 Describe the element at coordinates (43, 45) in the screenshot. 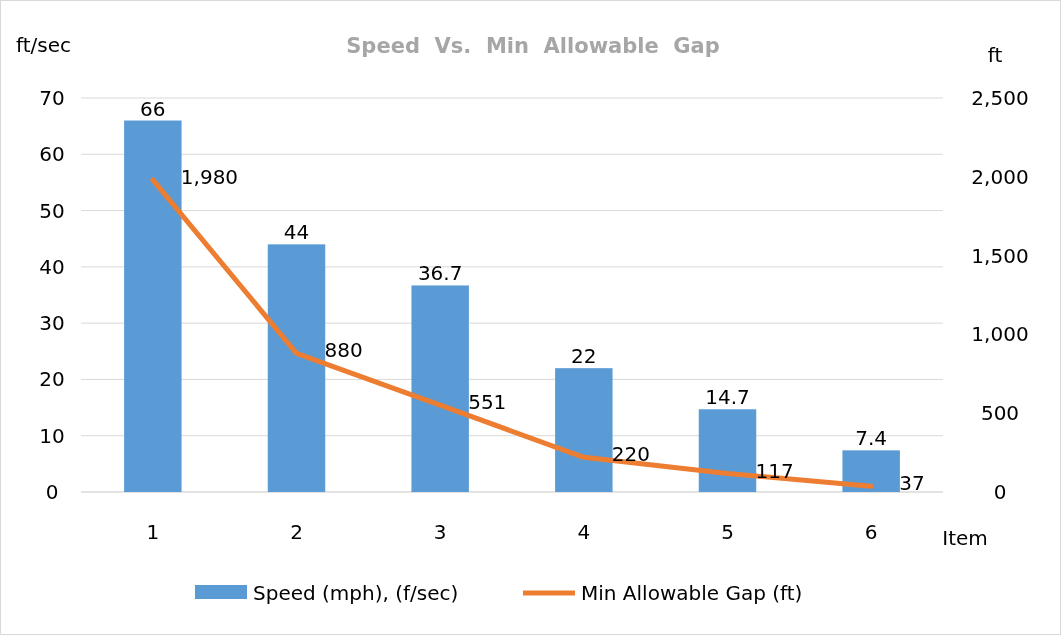

I see `y-axis-title: ft/sec` at that location.